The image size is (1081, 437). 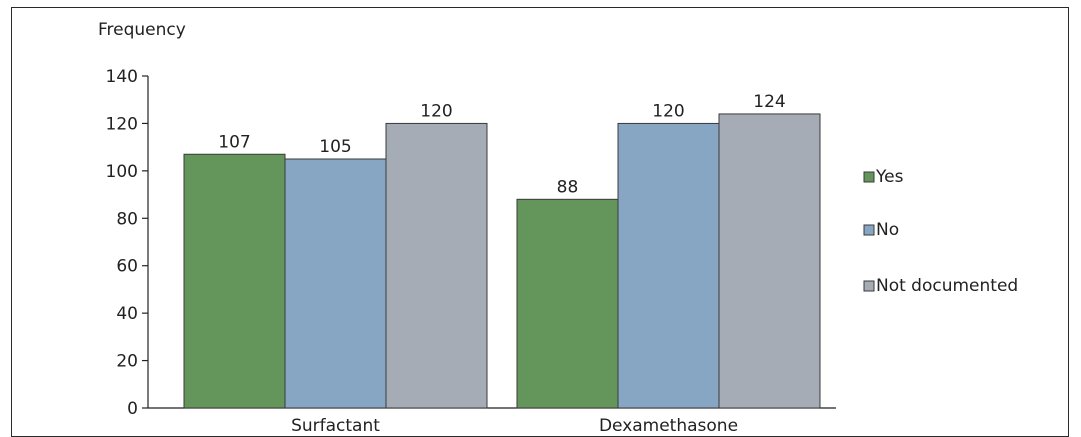 I want to click on legend-label: Yes, so click(x=889, y=177).